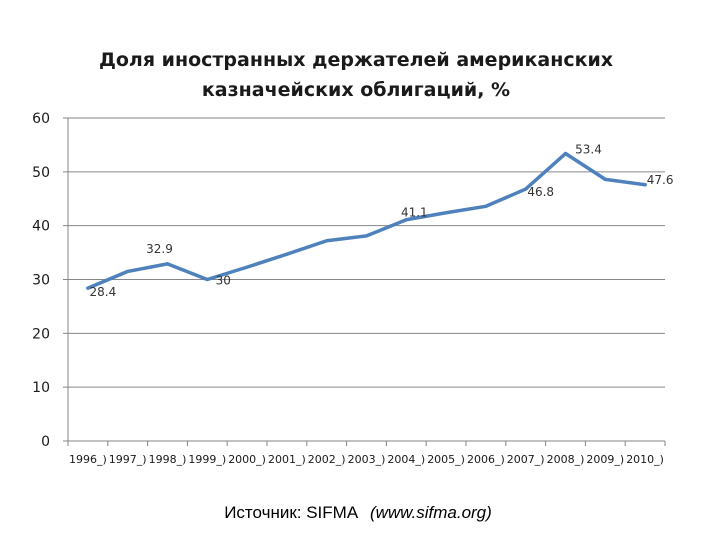  Describe the element at coordinates (41, 119) in the screenshot. I see `y-tick-label: 60` at that location.